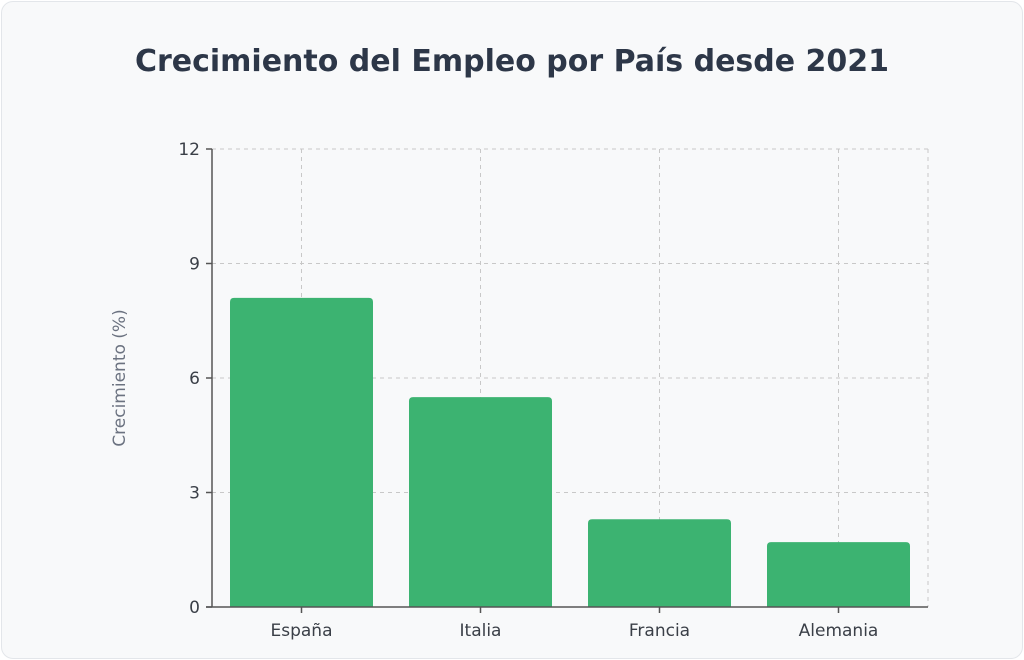 This screenshot has width=1024, height=660. I want to click on bar-francia, so click(659, 563).